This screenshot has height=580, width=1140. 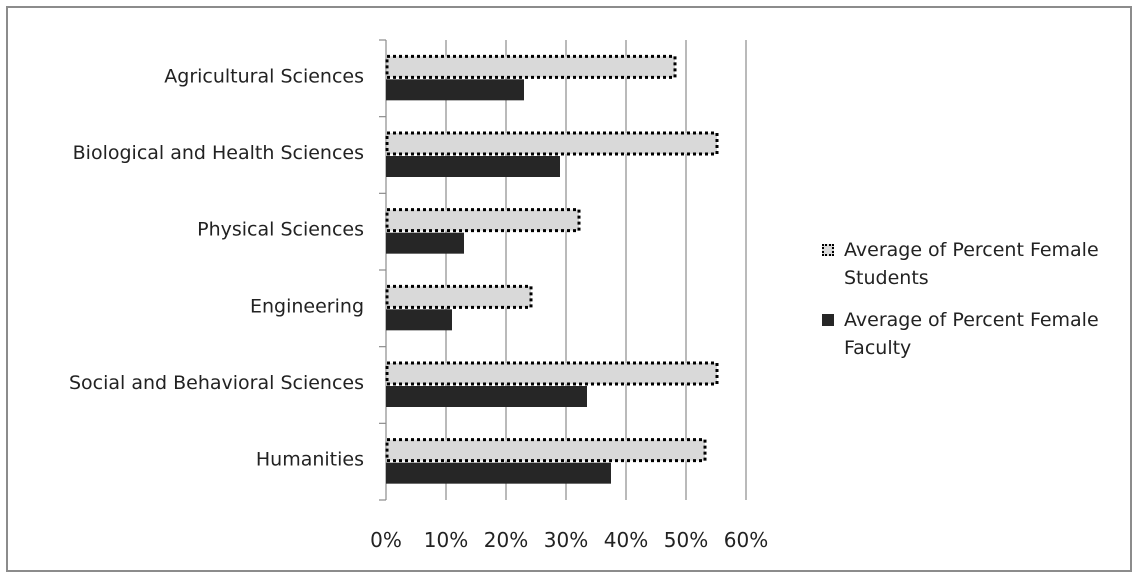 I want to click on x-tick-label: 10%, so click(x=446, y=540).